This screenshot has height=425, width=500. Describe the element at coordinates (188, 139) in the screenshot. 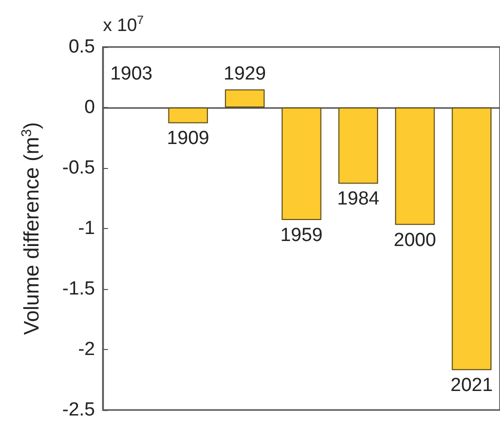

I see `x-tick-label: 1909` at that location.